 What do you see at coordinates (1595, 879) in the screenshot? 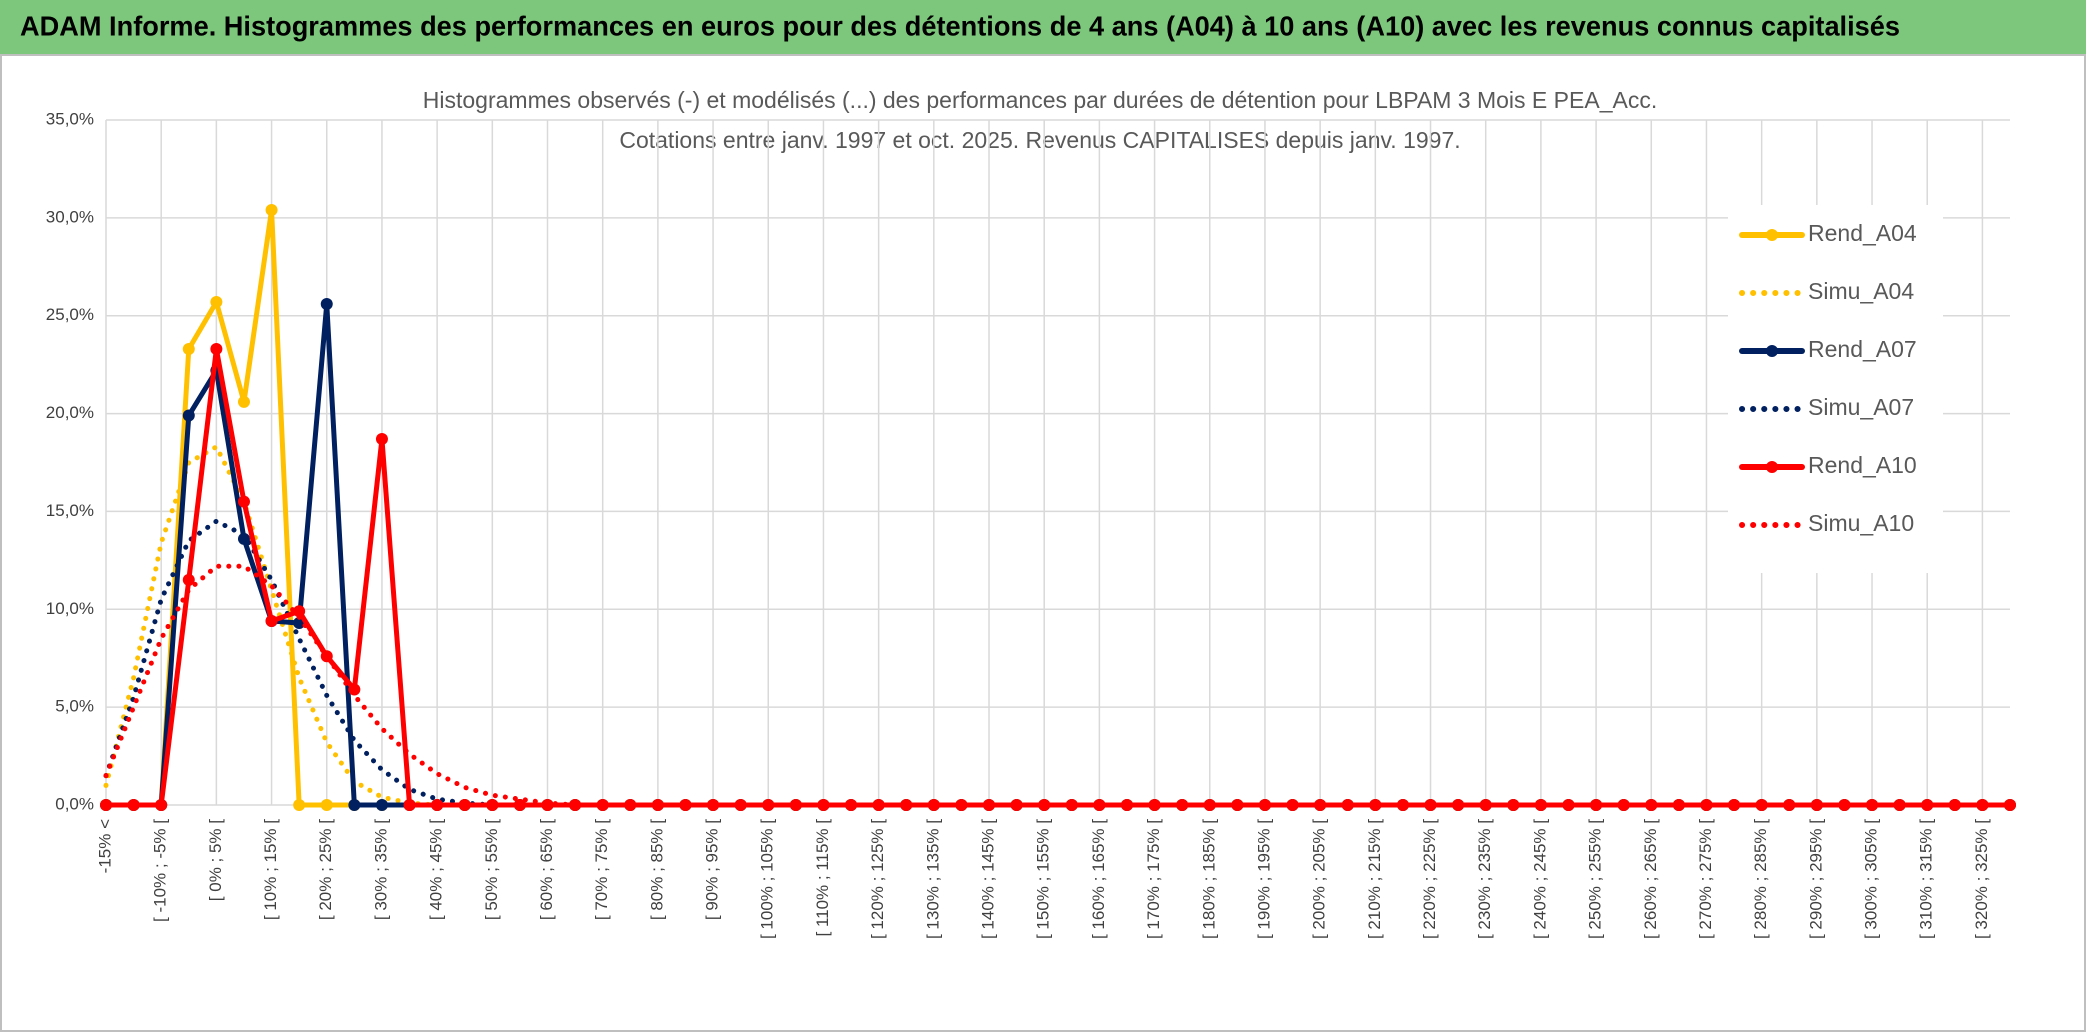
I see `x-tick-label: [ 250% ; 255% [` at bounding box center [1595, 879].